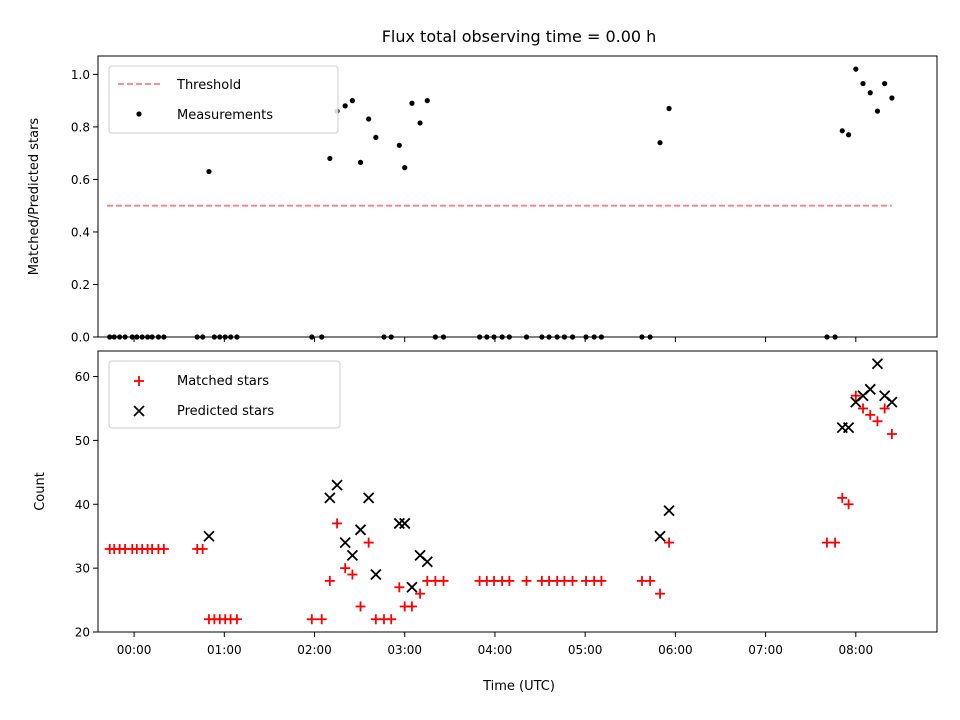 This screenshot has width=960, height=720. What do you see at coordinates (84, 206) in the screenshot?
I see `top-y-axis: 0.0 0.2 0.4 0.6 0.8 1.0` at bounding box center [84, 206].